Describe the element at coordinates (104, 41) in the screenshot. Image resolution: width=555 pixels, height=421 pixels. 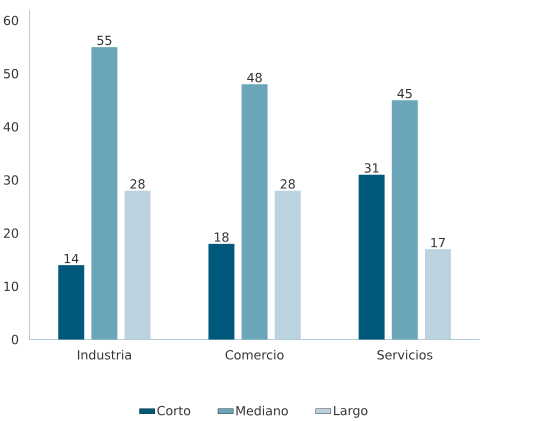
I see `data-label: 55` at that location.